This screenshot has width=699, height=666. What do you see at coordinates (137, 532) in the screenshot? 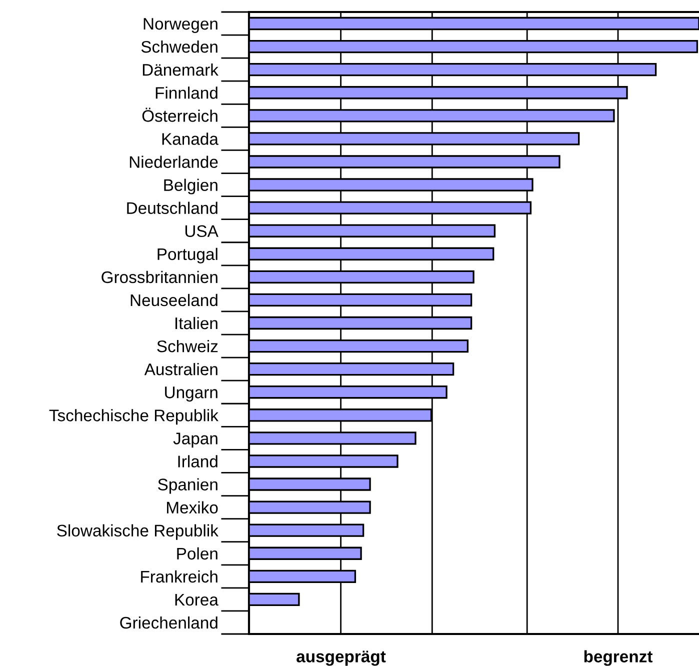
I see `y-tick-label: Slowakische Republik` at bounding box center [137, 532].